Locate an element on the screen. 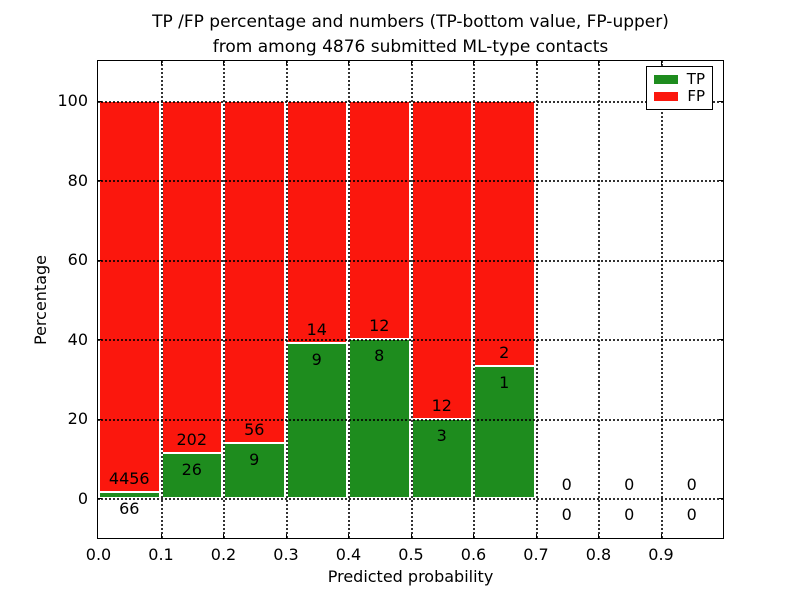  x-tick-label: 0.0 is located at coordinates (98, 554).